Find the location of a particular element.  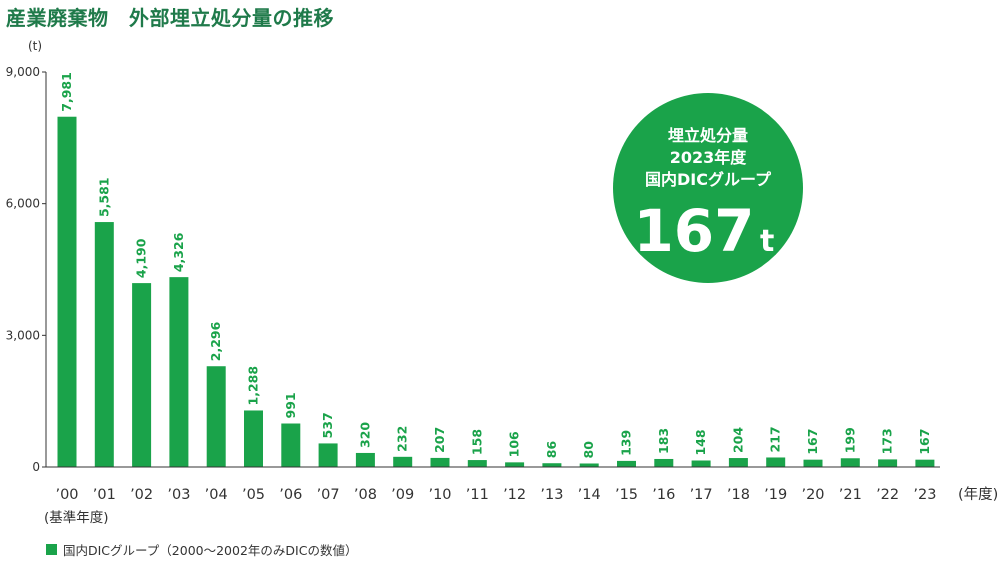

data-label: 86 is located at coordinates (551, 450).